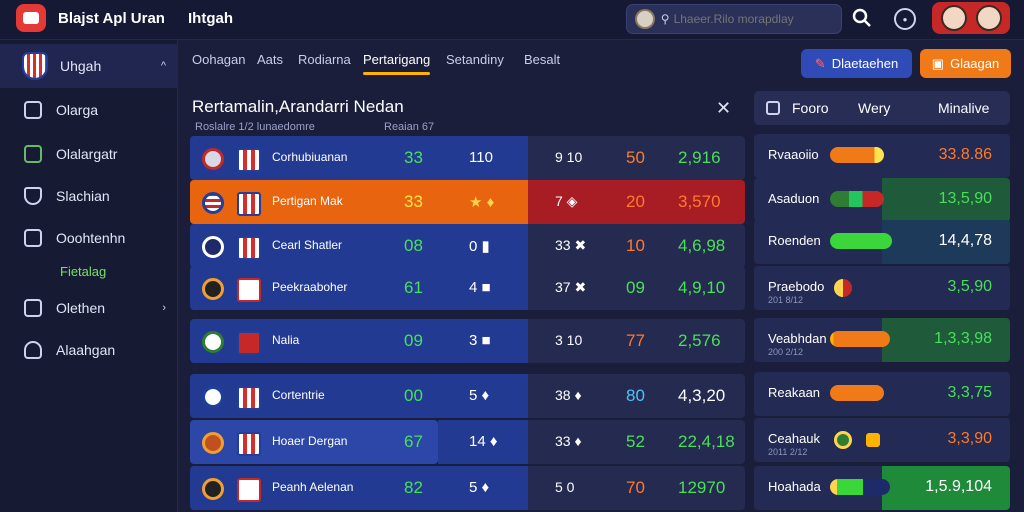  I want to click on team-name: Cearl Shatler, so click(307, 245).